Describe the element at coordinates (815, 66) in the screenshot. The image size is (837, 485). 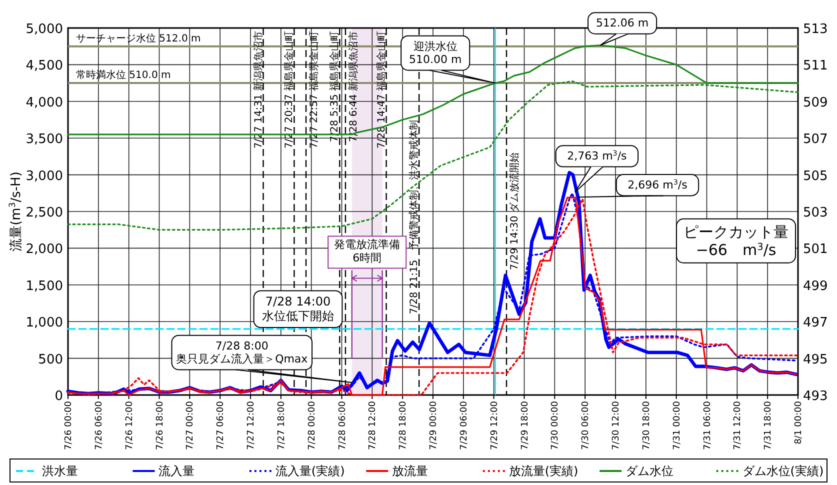
I see `y2-tick-label: 511` at that location.